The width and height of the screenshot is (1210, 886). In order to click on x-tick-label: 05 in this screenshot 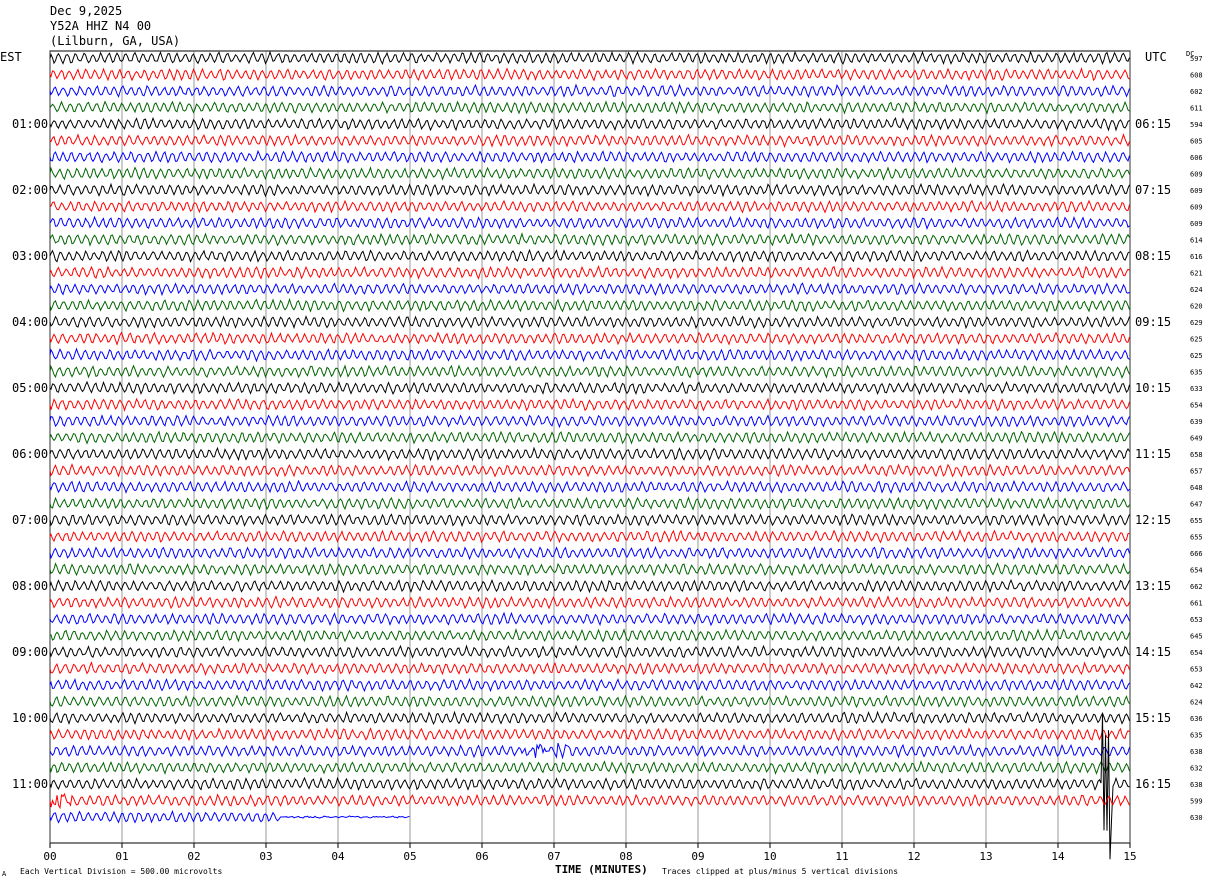, I will do `click(409, 856)`.